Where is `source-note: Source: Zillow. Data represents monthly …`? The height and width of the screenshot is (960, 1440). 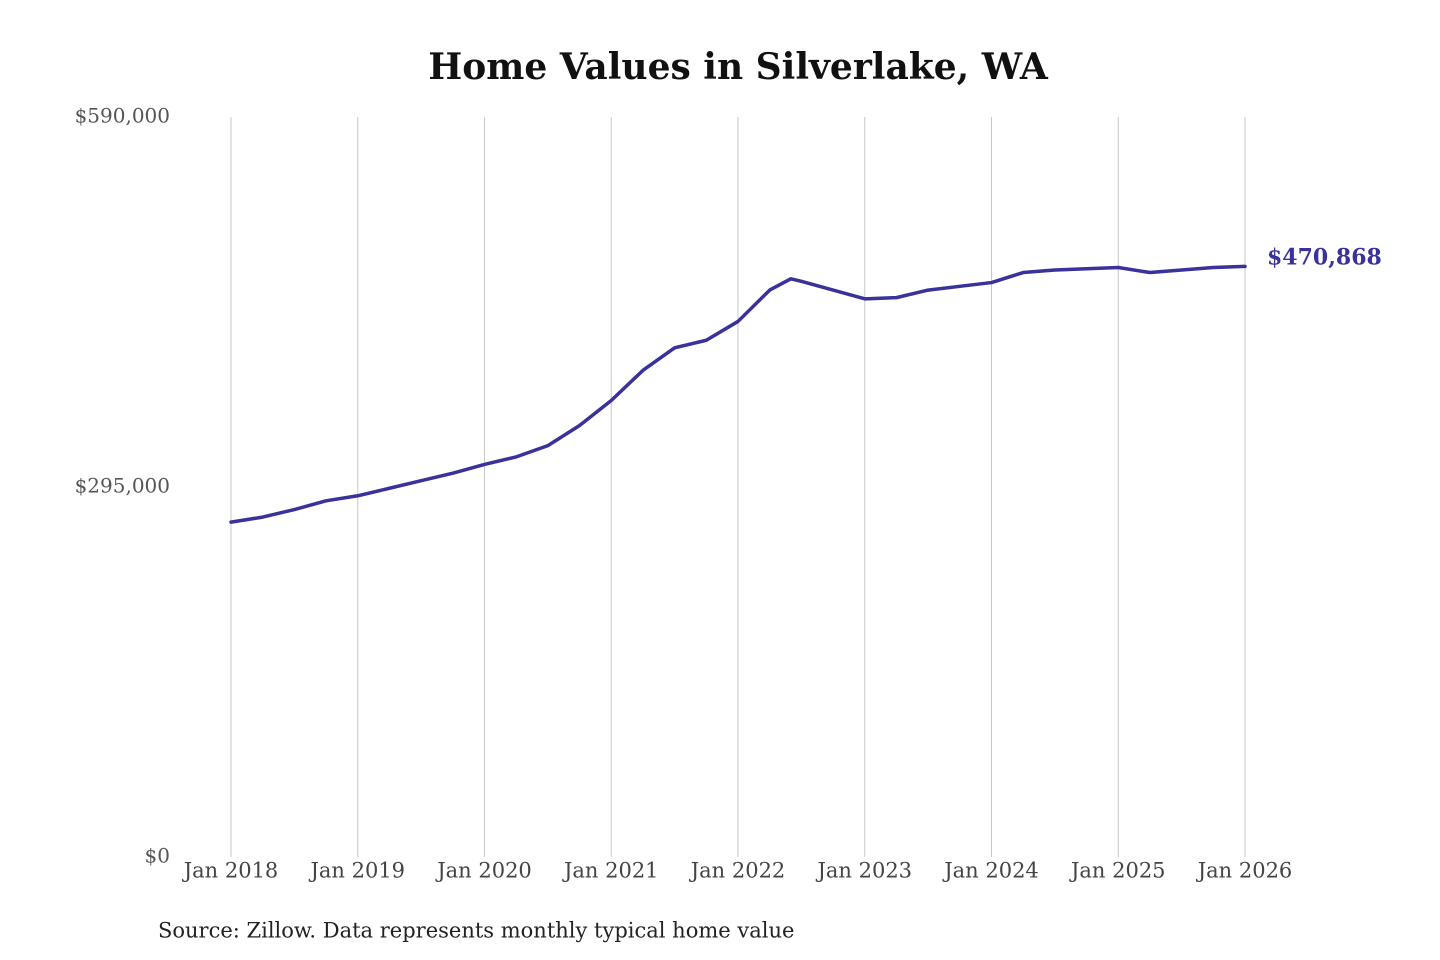
source-note: Source: Zillow. Data represents monthly … is located at coordinates (476, 931).